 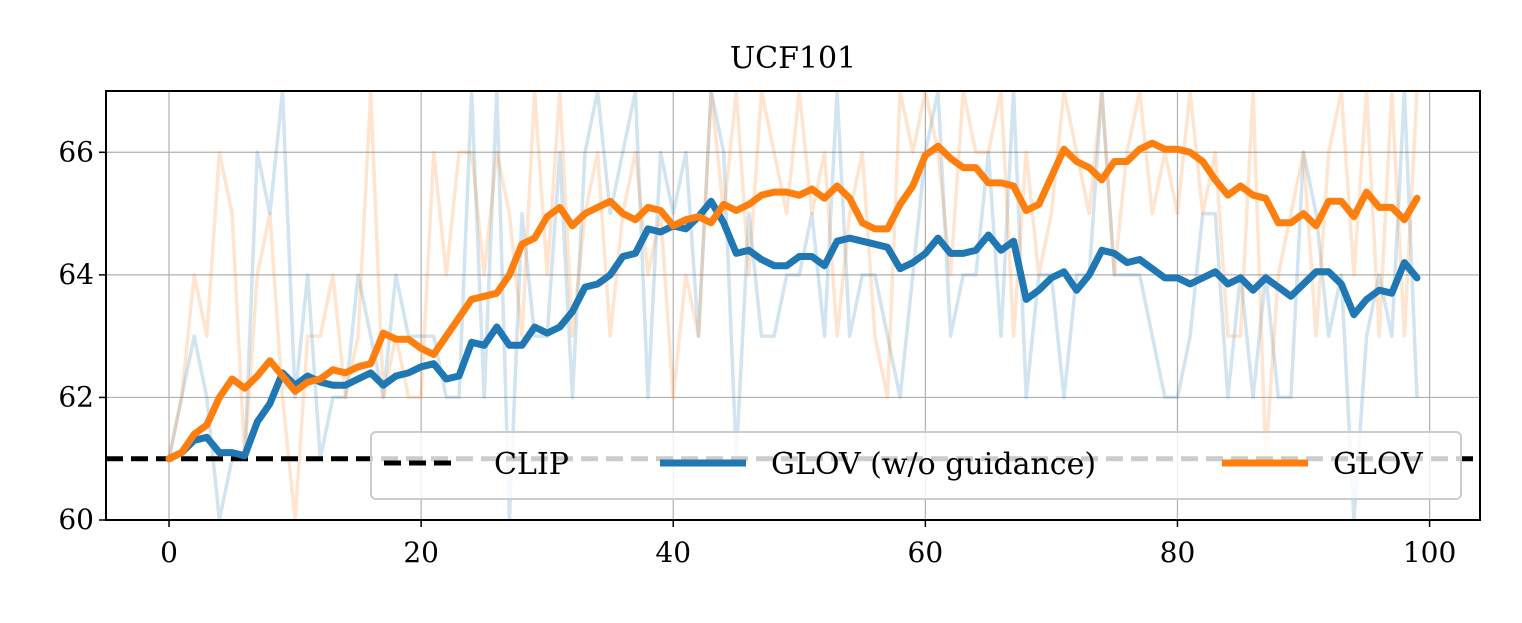 What do you see at coordinates (76, 519) in the screenshot?
I see `y-tick-label: 60` at bounding box center [76, 519].